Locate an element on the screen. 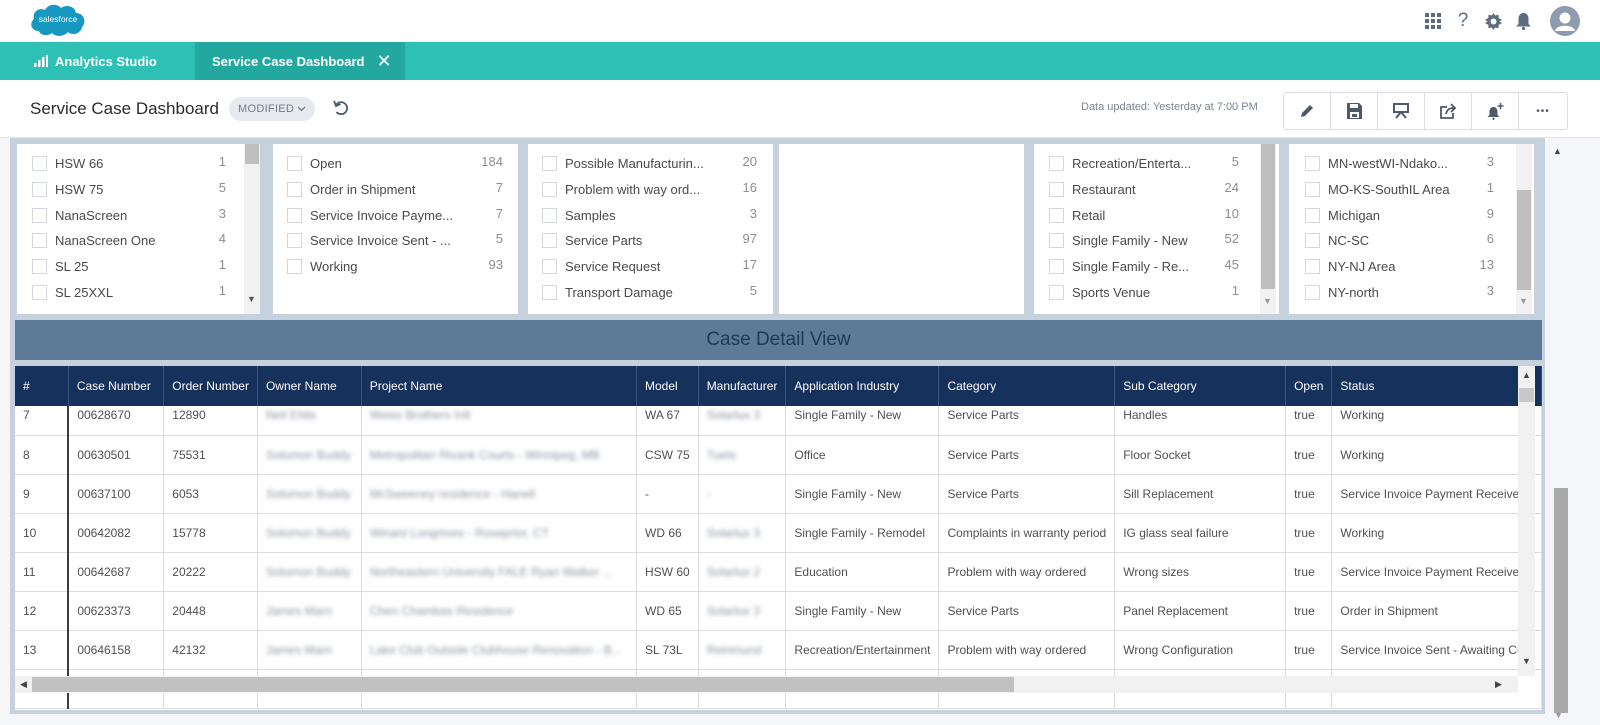 This screenshot has height=725, width=1600. column-header-category: Category is located at coordinates (1027, 386).